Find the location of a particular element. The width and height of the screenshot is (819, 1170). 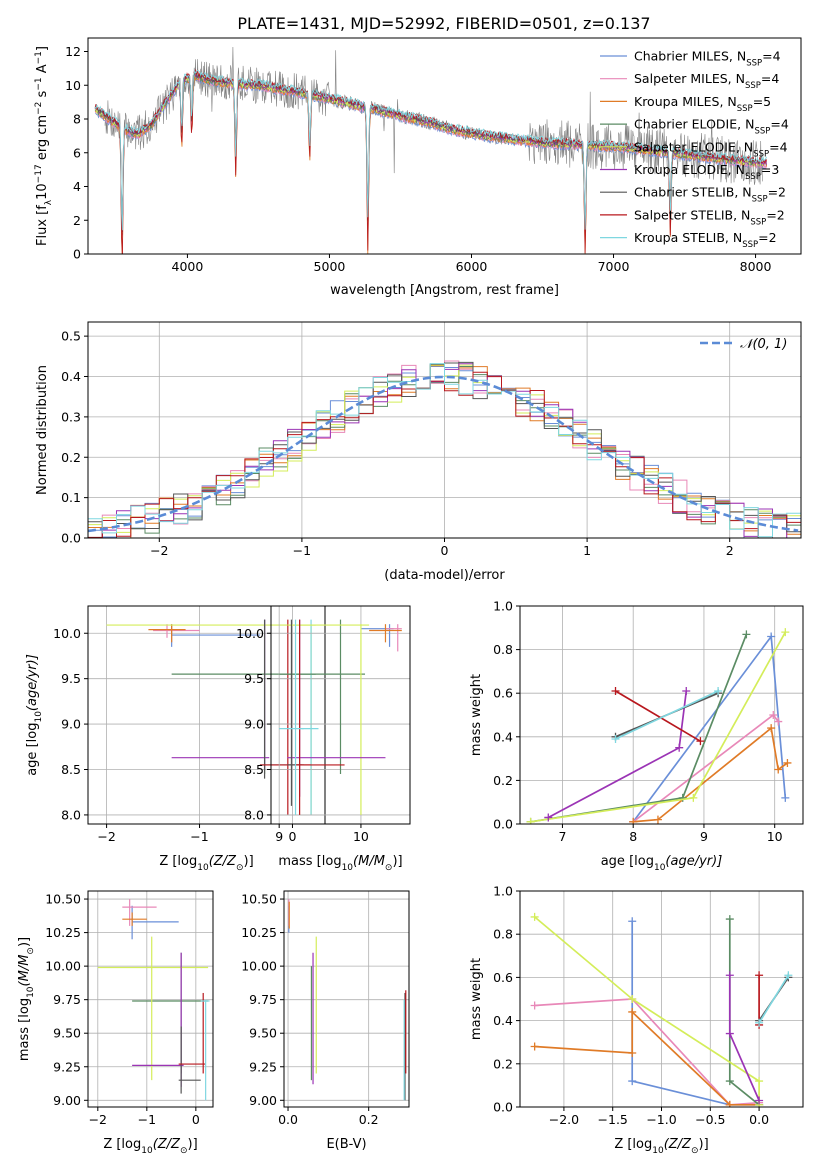

mass-vs-z-xtick-label: −2 is located at coordinates (98, 1119).